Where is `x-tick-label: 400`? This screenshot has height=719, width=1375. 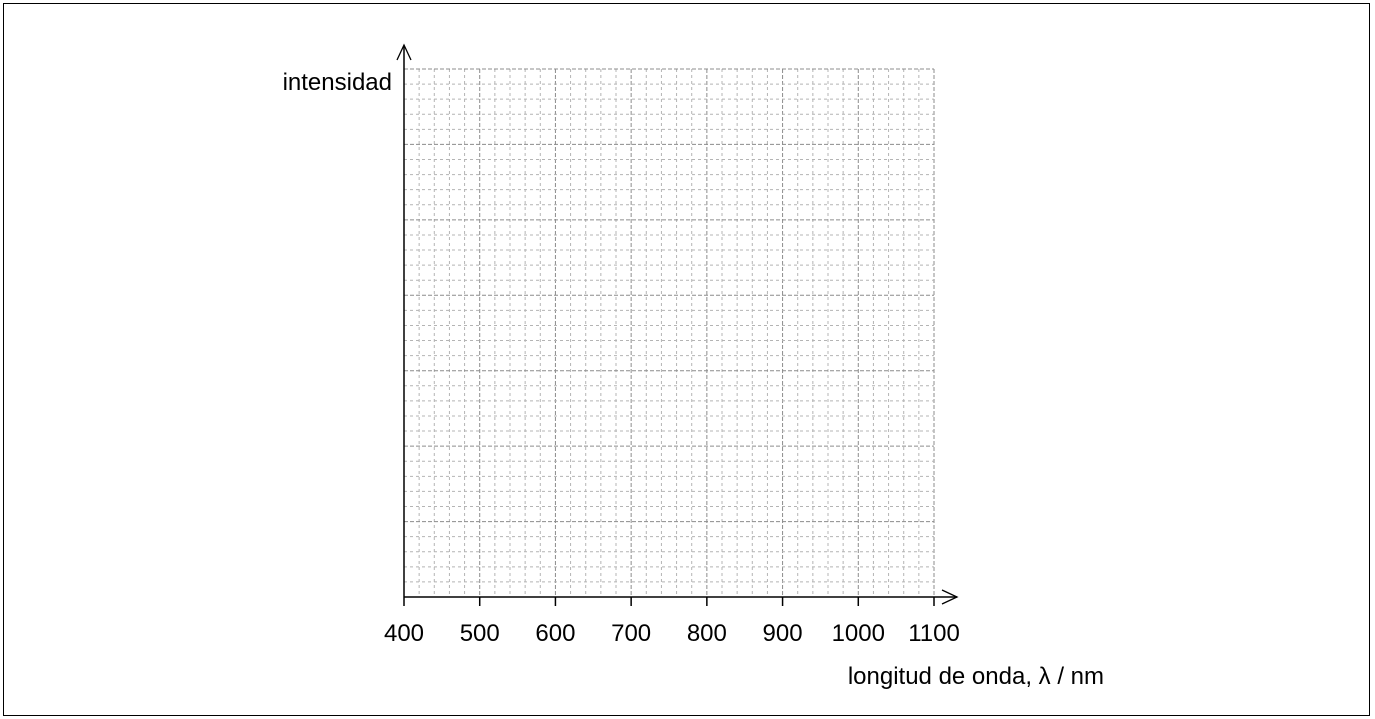 x-tick-label: 400 is located at coordinates (404, 633).